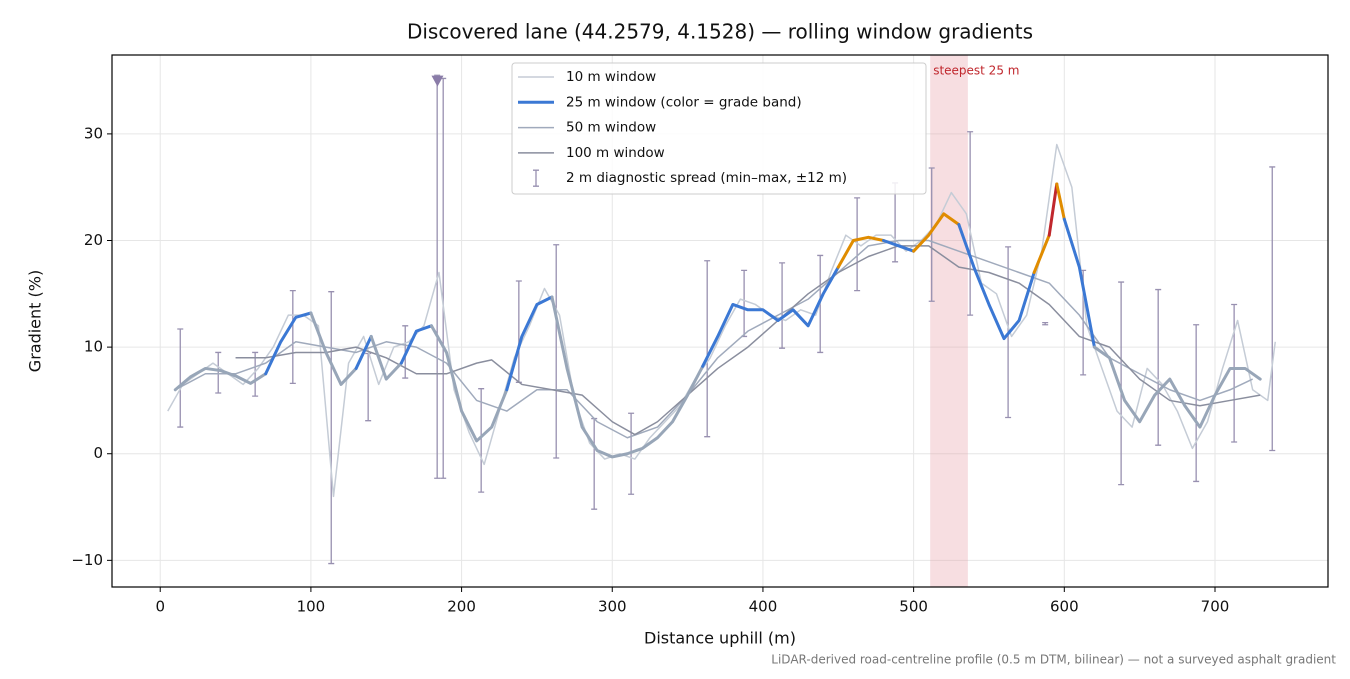 This screenshot has width=1350, height=679. What do you see at coordinates (976, 71) in the screenshot?
I see `steepest-label: steepest 25 m` at bounding box center [976, 71].